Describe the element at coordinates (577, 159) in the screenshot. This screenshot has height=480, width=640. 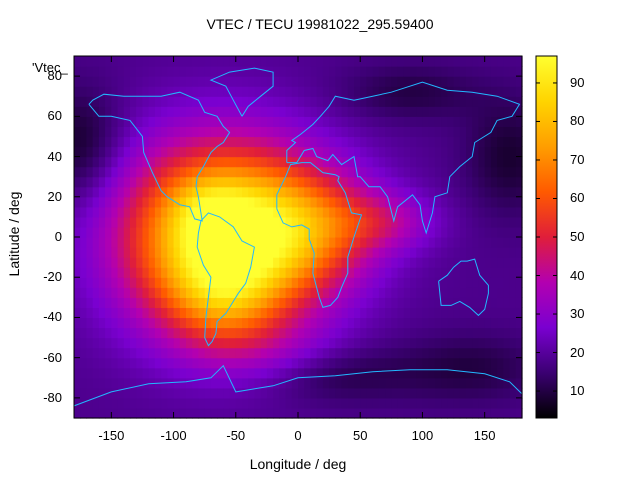
I see `colorbar-tick-label: 70` at that location.